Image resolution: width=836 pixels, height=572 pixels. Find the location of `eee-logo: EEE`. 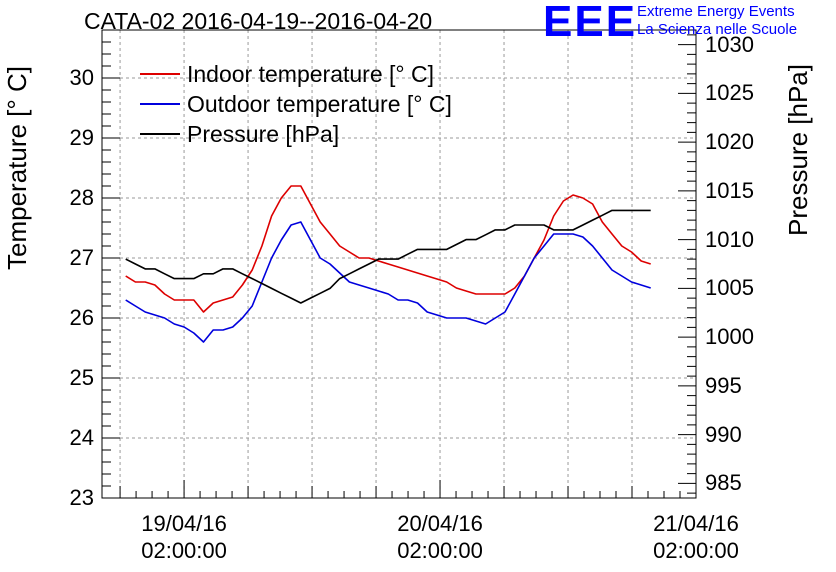

eee-logo: EEE is located at coordinates (590, 23).